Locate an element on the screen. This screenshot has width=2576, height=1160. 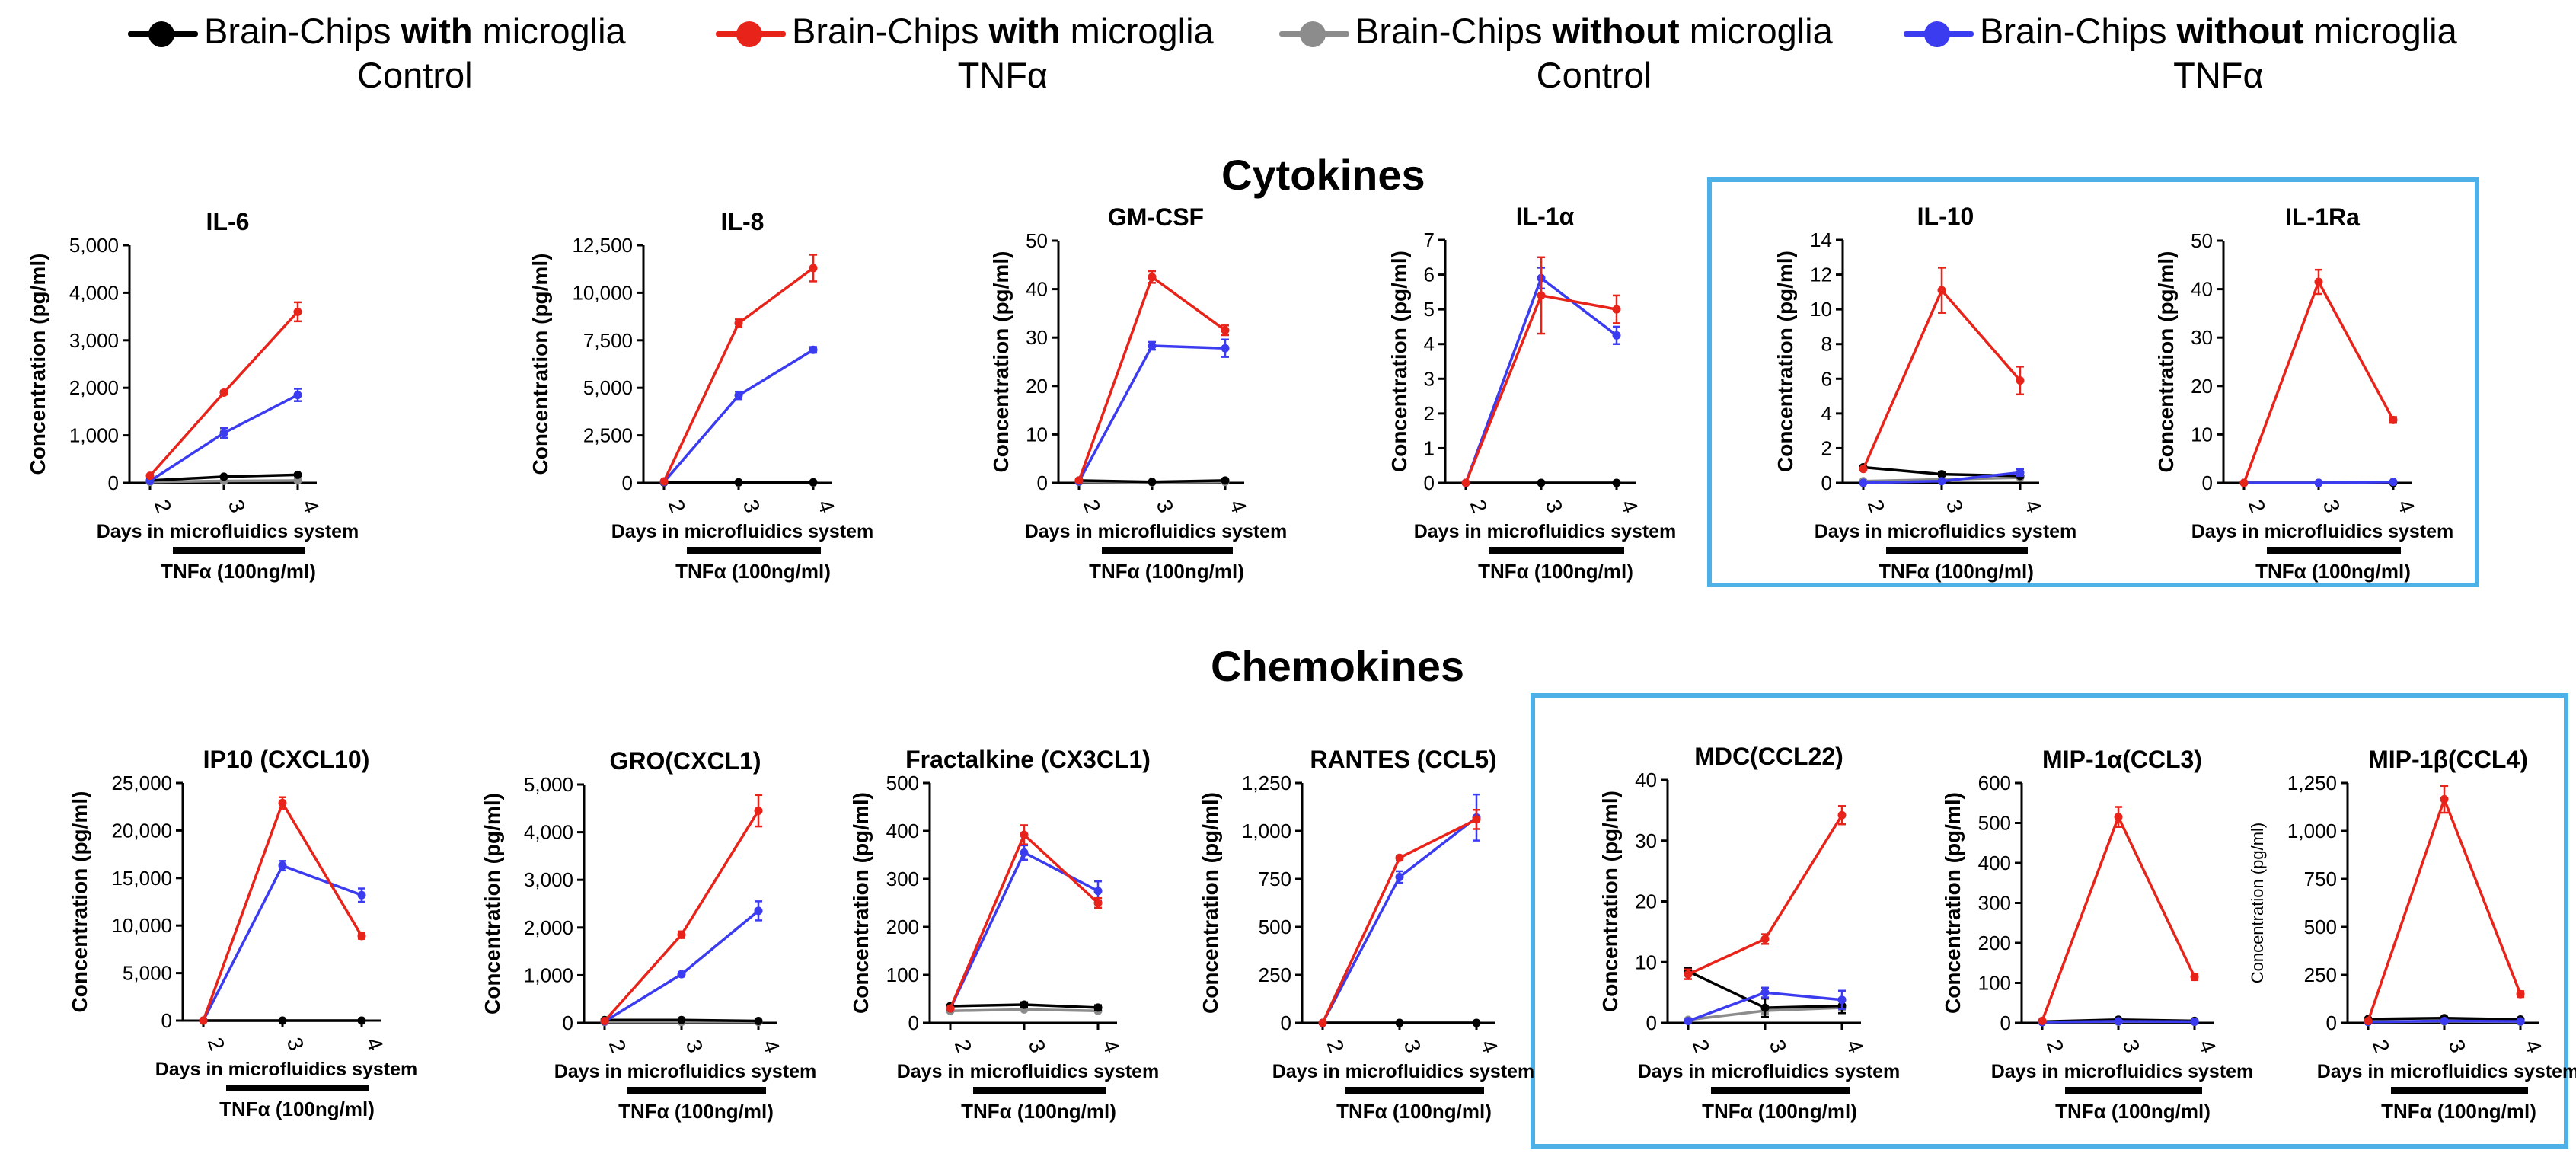
y-tick-label: 600 is located at coordinates (1994, 783).